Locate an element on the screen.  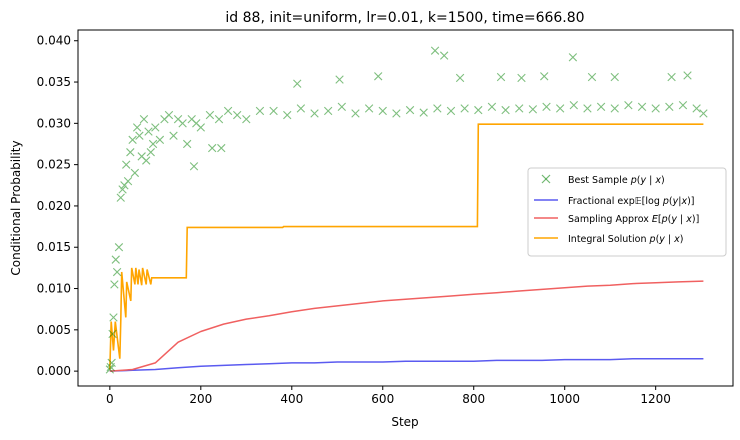
x-tick-label: 600 is located at coordinates (382, 399).